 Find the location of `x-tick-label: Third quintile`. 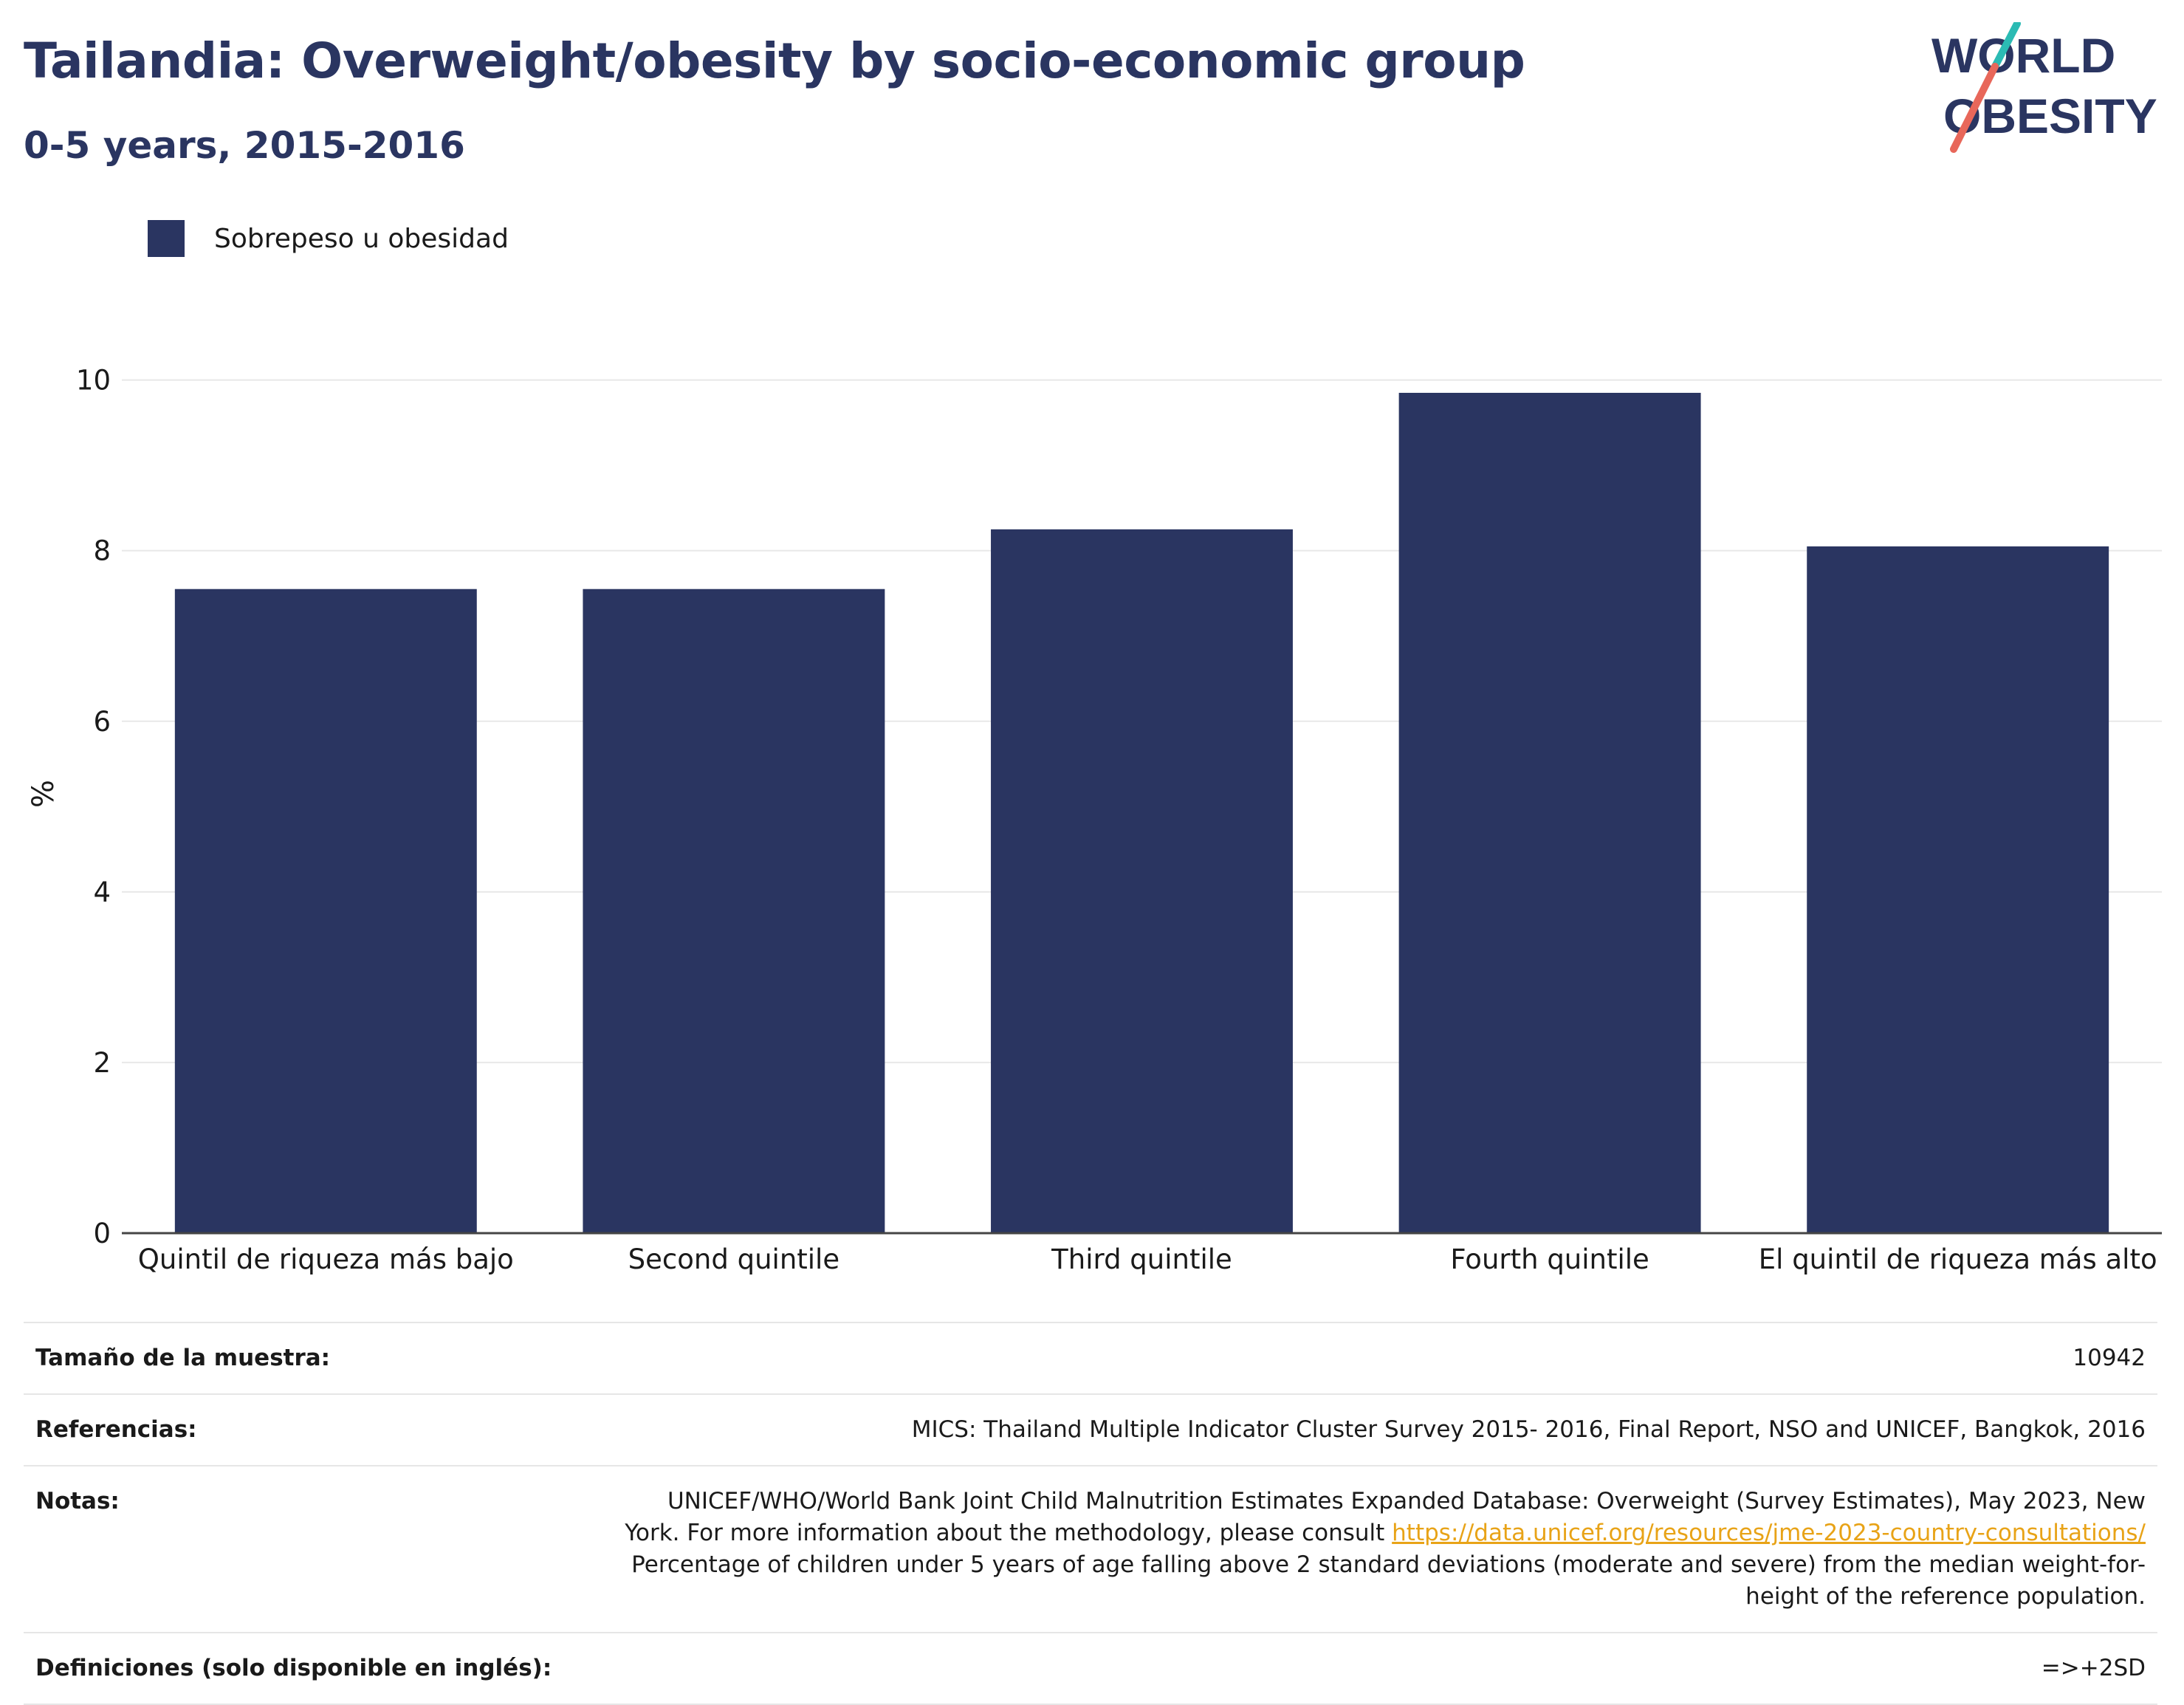

x-tick-label: Third quintile is located at coordinates (1142, 1259).